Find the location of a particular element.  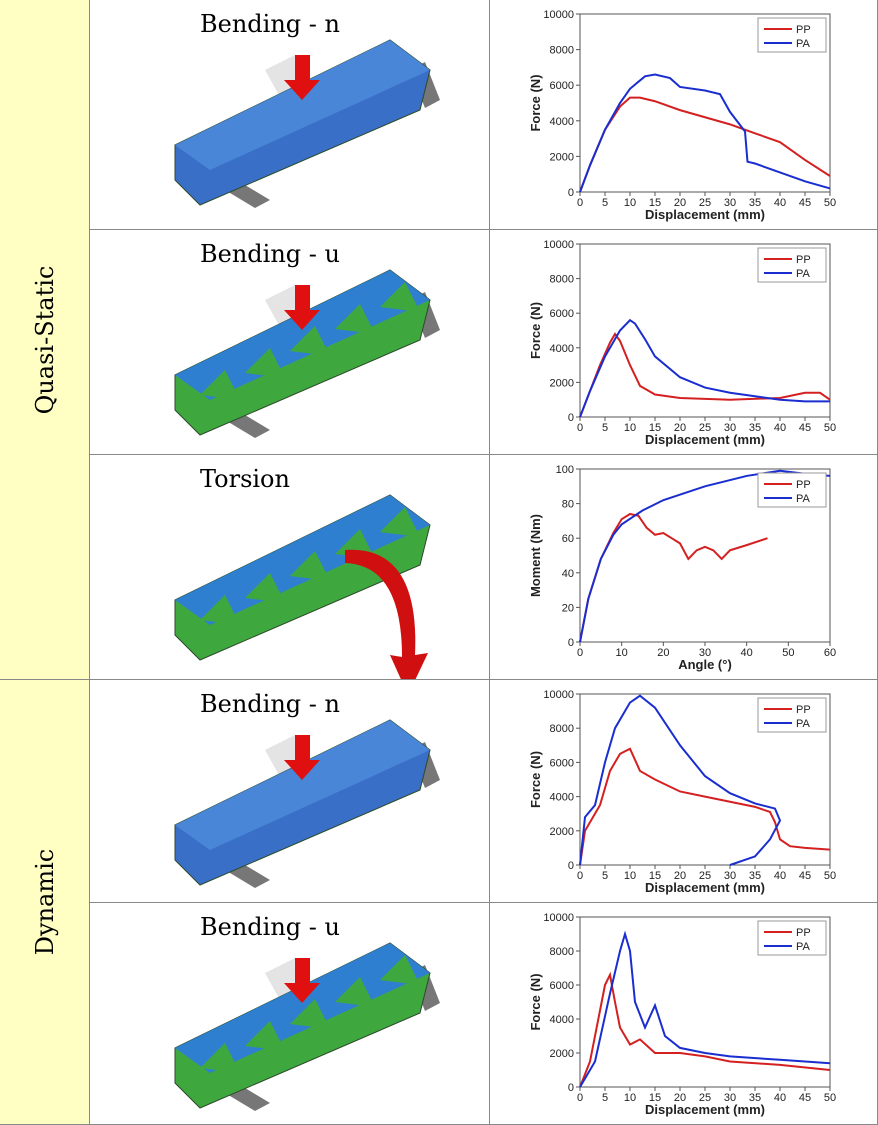

y-tick-label: 4000 is located at coordinates (562, 798).